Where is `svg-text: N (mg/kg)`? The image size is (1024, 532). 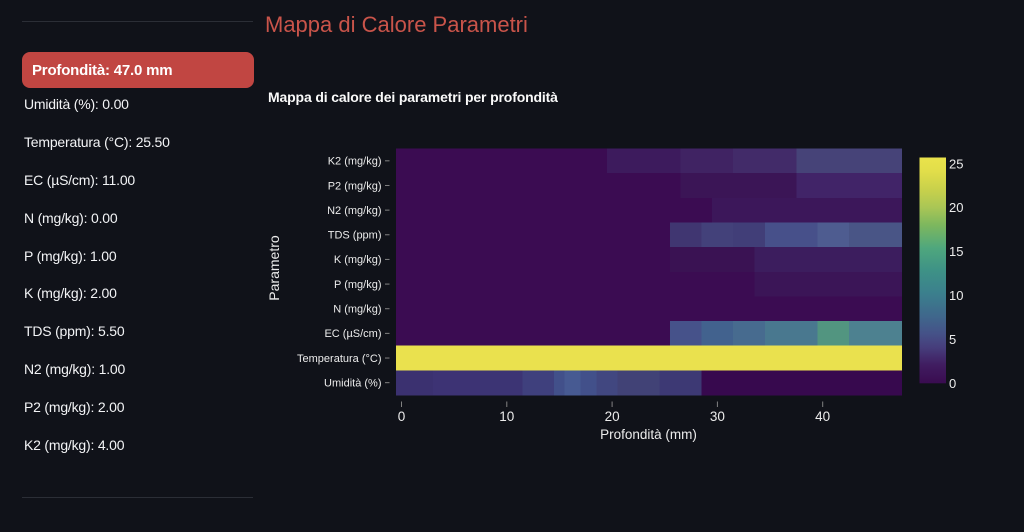
svg-text: N (mg/kg) is located at coordinates (357, 310).